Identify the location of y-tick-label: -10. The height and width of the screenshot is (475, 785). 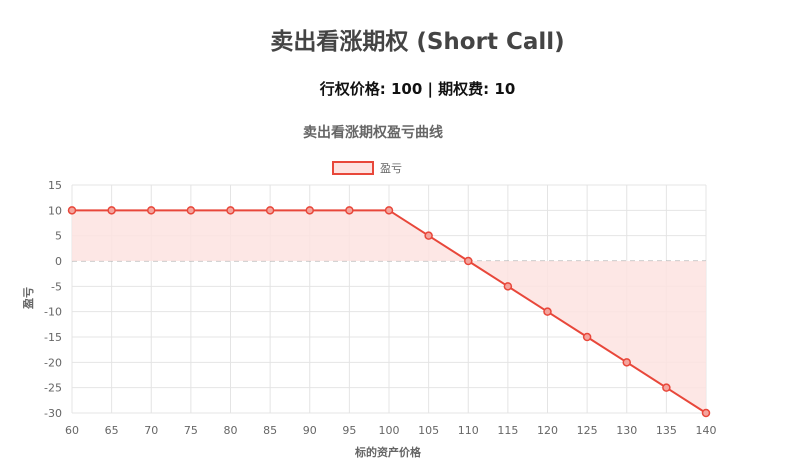
(53, 312).